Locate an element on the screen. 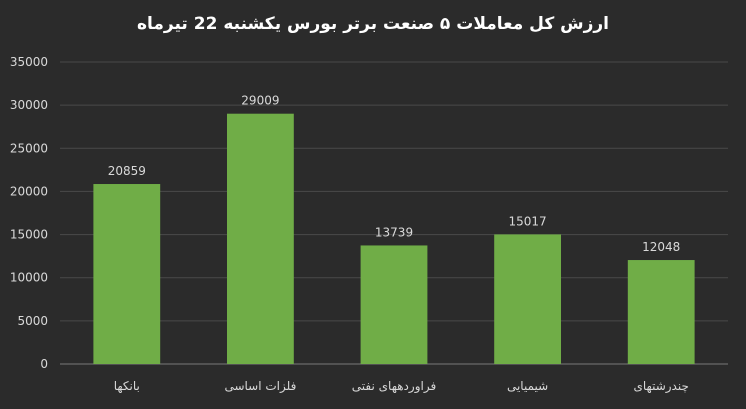 This screenshot has height=409, width=746. x-category-label: چندرشتهای is located at coordinates (661, 386).